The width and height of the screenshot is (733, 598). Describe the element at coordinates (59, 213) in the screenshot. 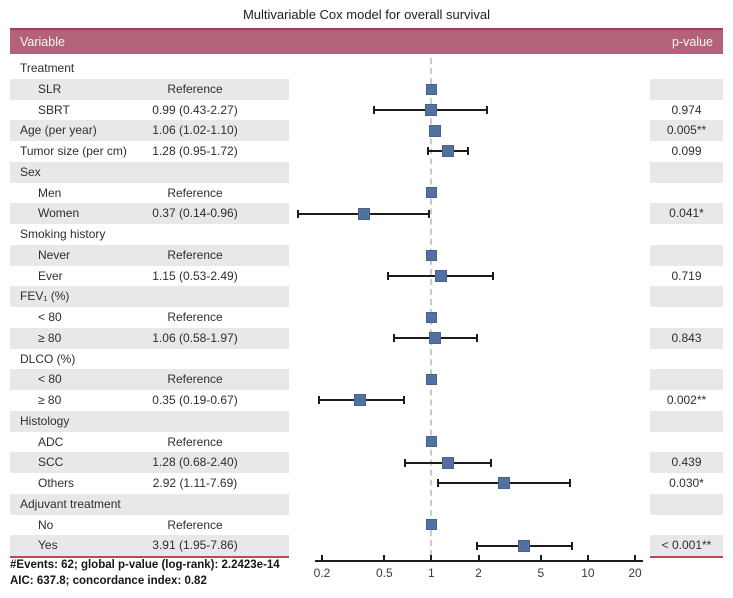

I see `row-label: Women` at that location.